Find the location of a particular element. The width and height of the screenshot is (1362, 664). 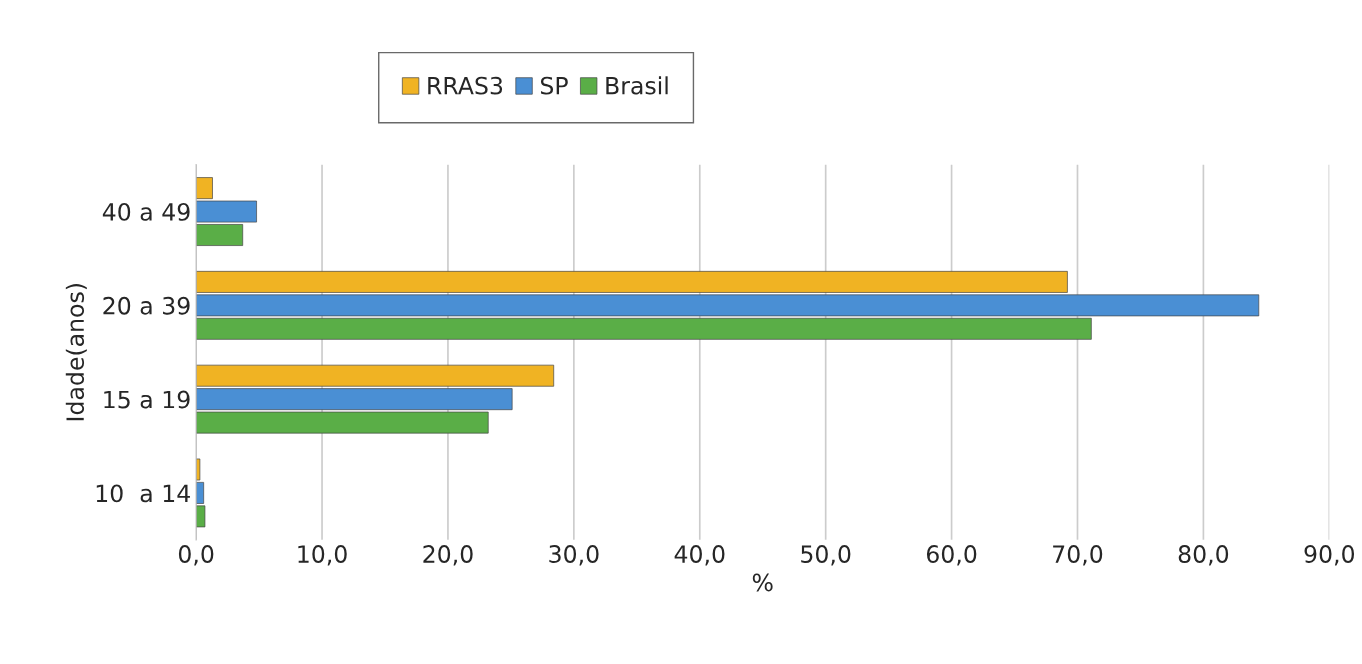

legend-label: RRAS3 is located at coordinates (465, 85).